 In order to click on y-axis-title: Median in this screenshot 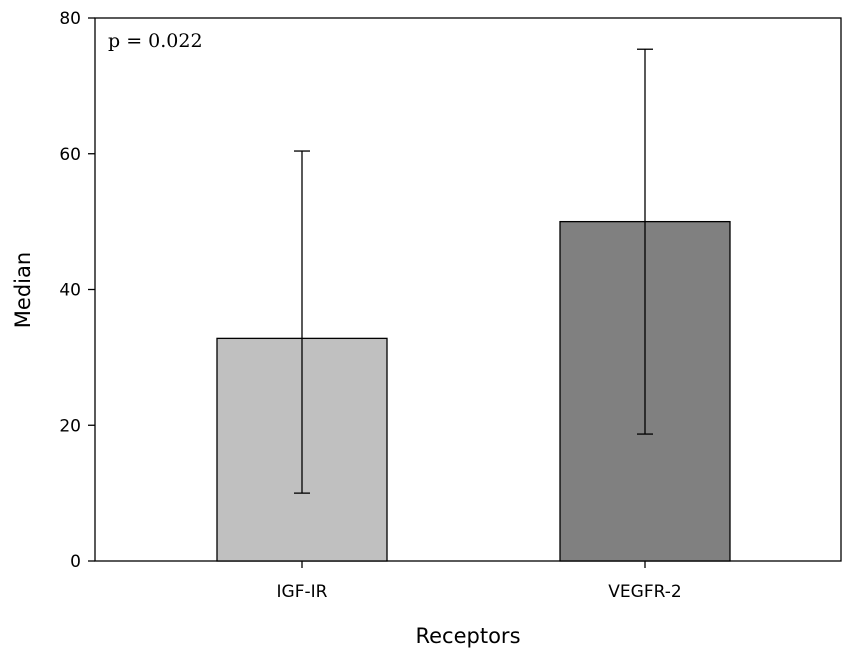, I will do `click(23, 290)`.